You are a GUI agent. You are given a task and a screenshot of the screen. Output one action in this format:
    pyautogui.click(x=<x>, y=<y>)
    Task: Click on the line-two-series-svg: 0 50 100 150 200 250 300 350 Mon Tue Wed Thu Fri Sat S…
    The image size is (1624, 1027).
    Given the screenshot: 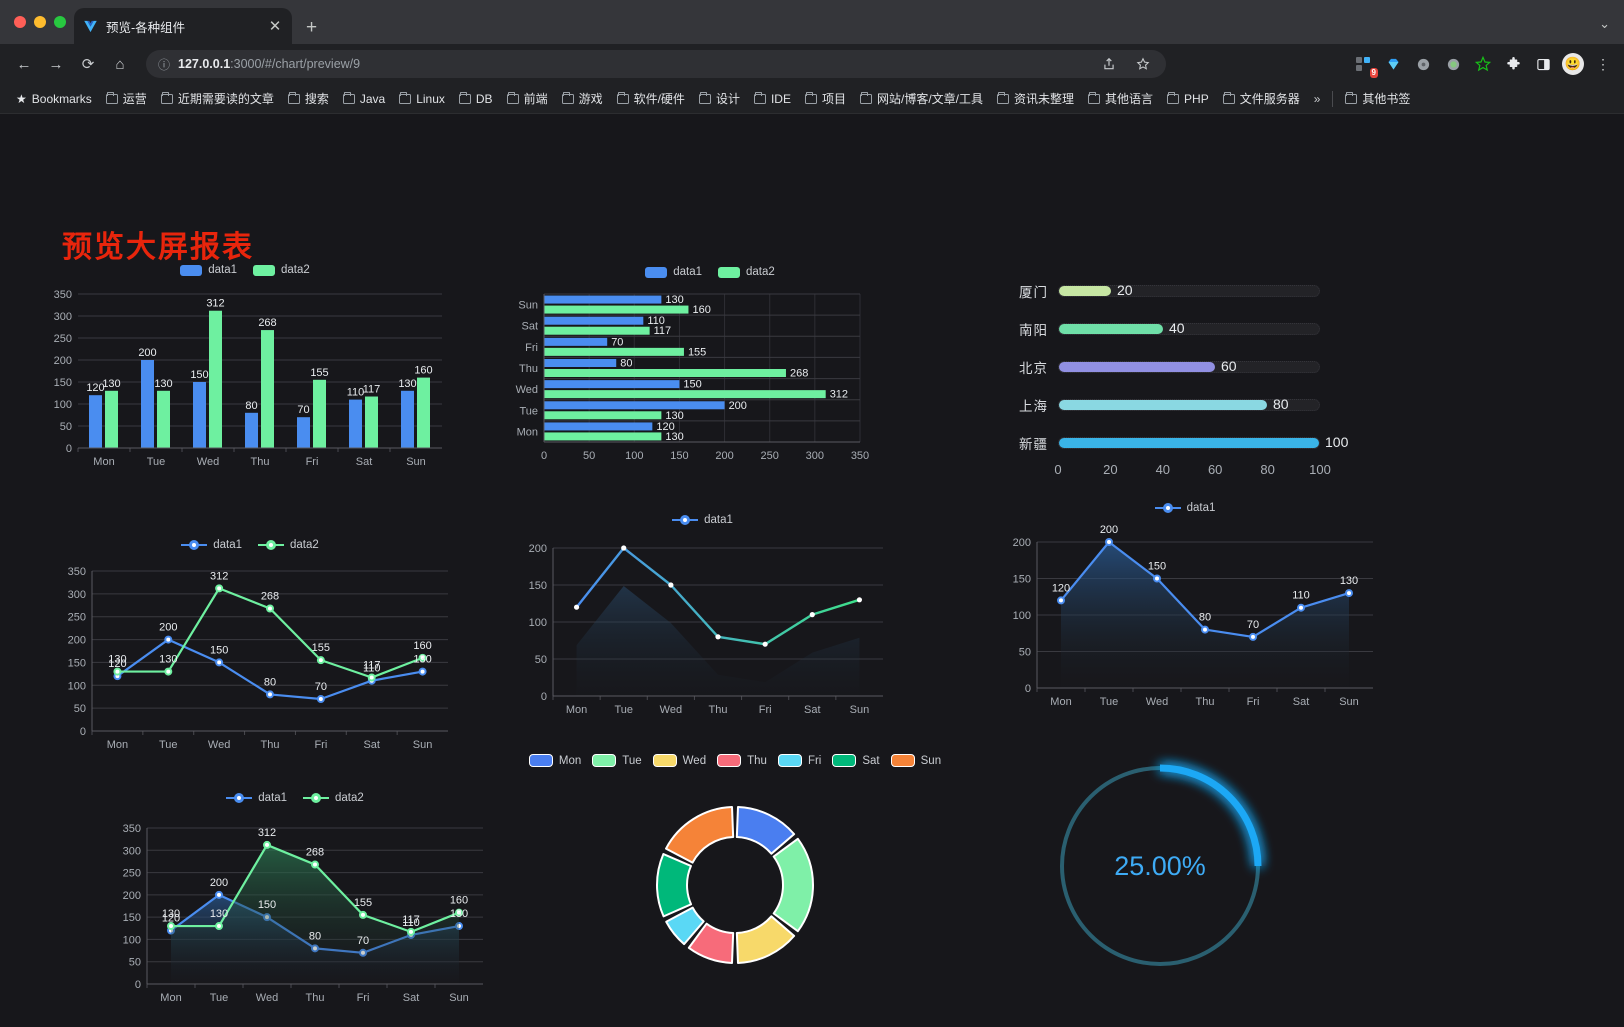 What is the action you would take?
    pyautogui.click(x=258, y=658)
    